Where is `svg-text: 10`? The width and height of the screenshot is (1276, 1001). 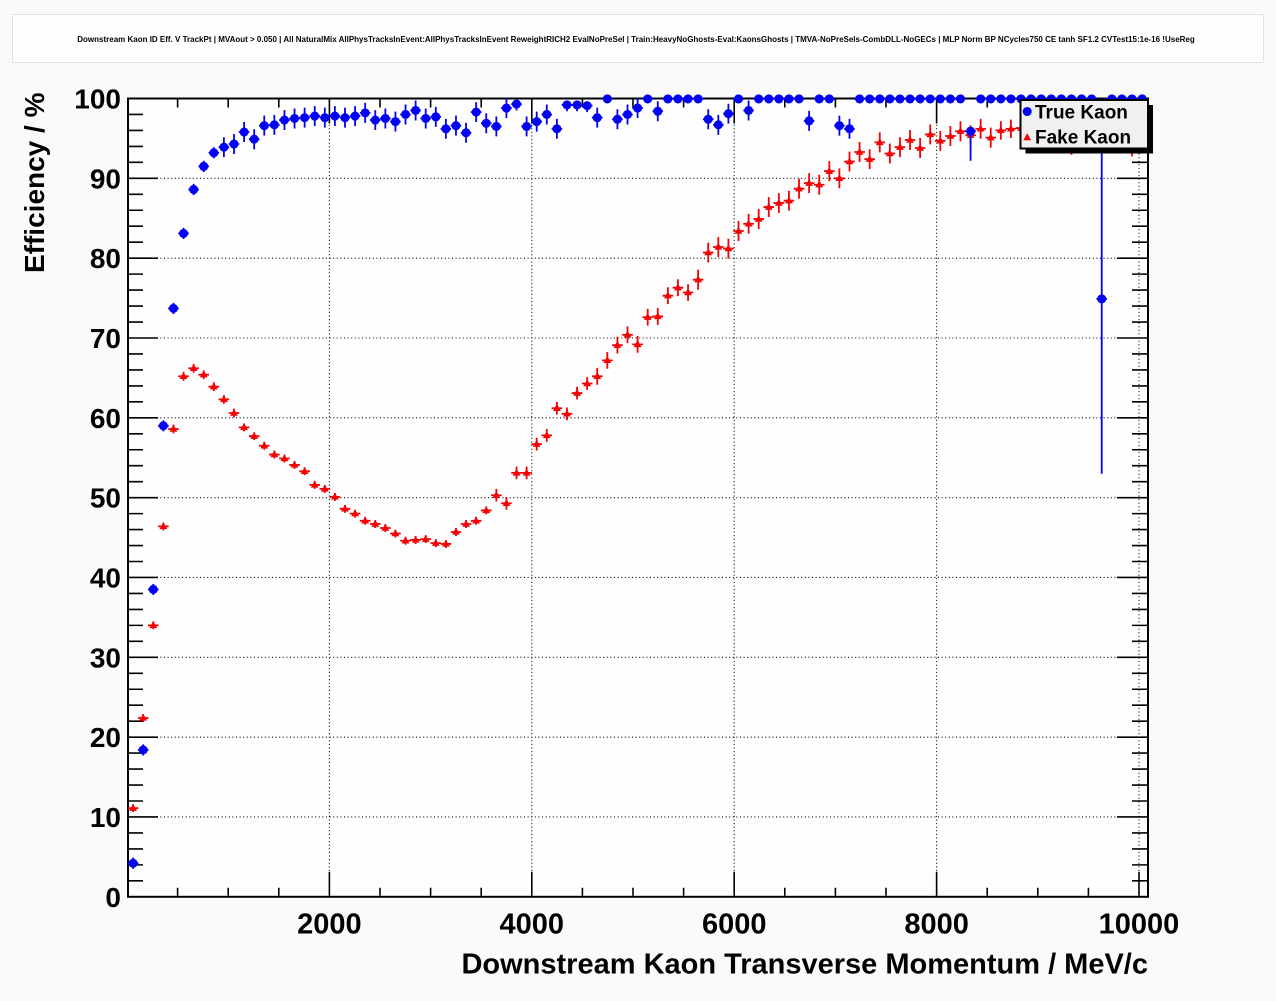 svg-text: 10 is located at coordinates (105, 817).